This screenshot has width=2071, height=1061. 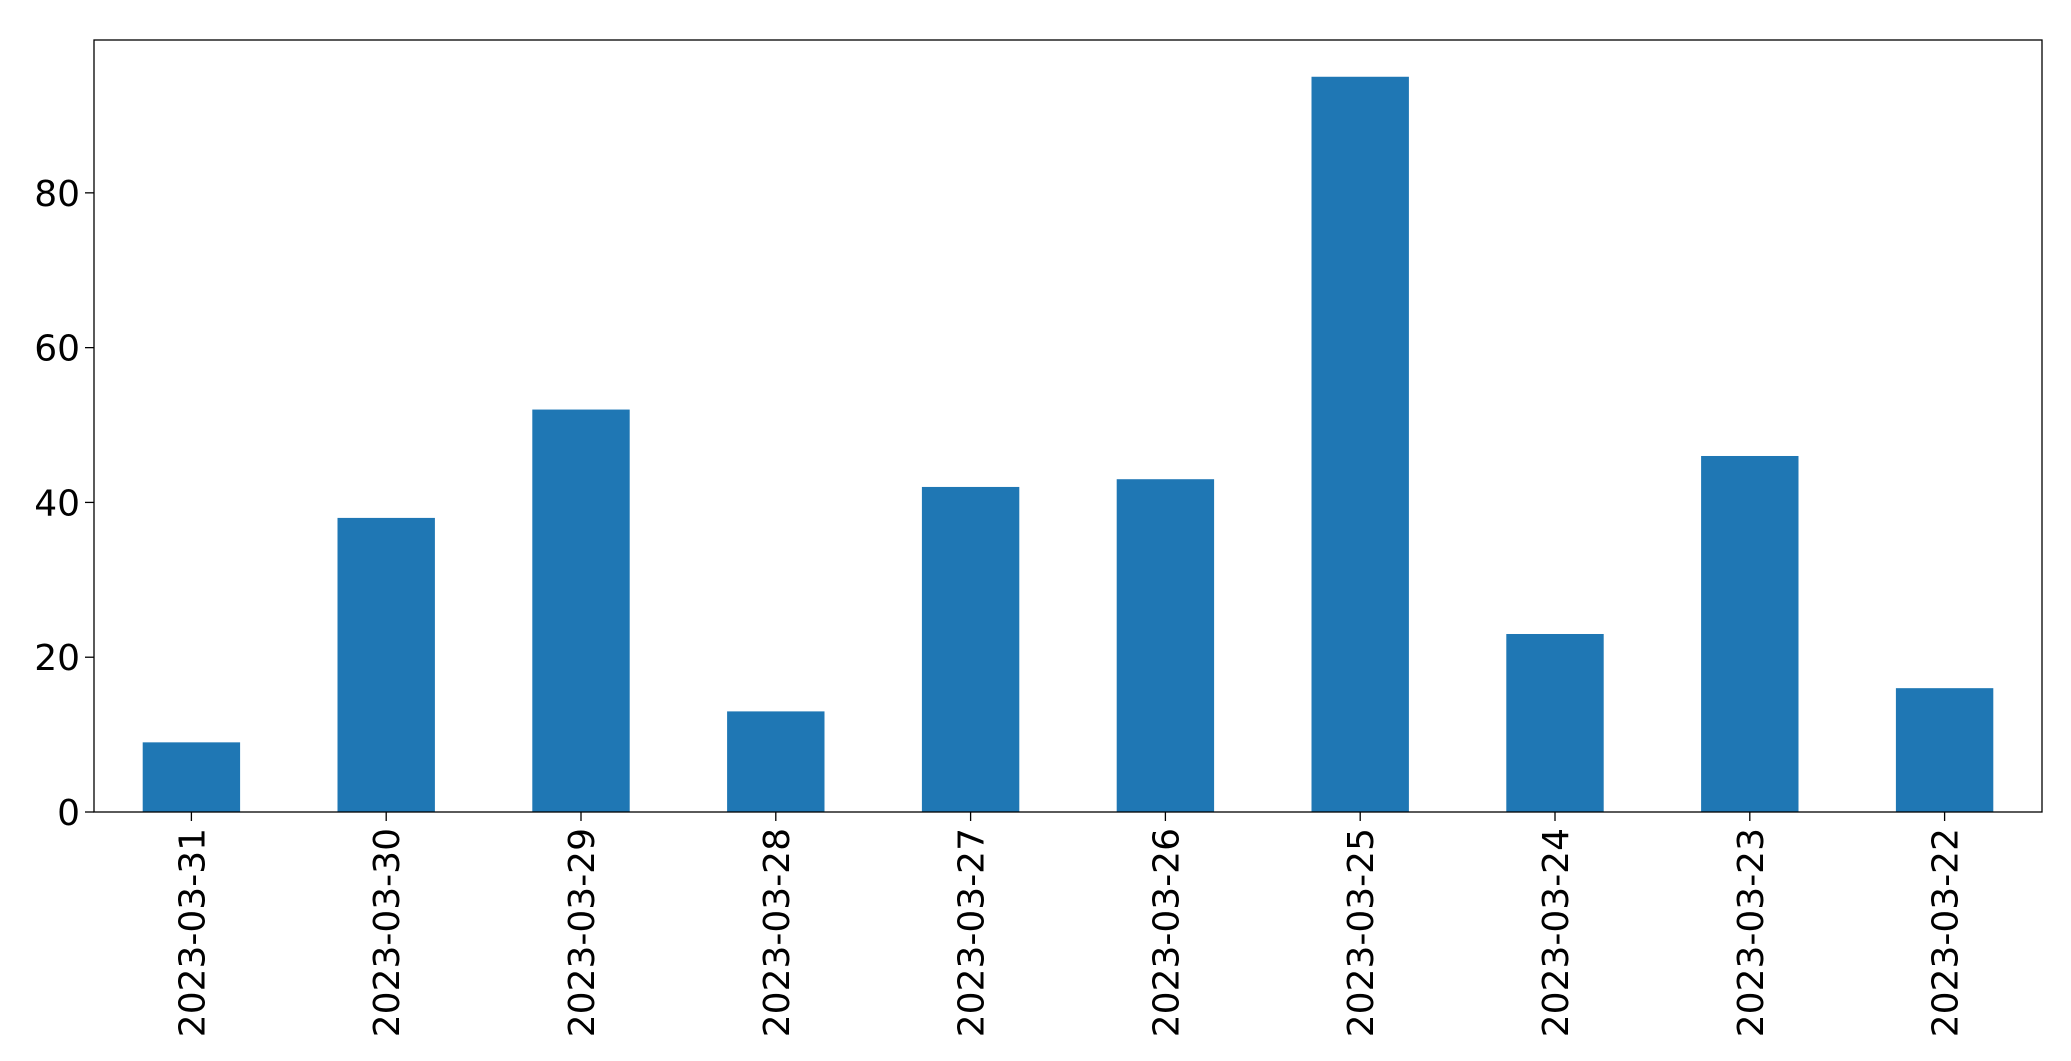 What do you see at coordinates (57, 503) in the screenshot?
I see `y-tick-label: 40` at bounding box center [57, 503].